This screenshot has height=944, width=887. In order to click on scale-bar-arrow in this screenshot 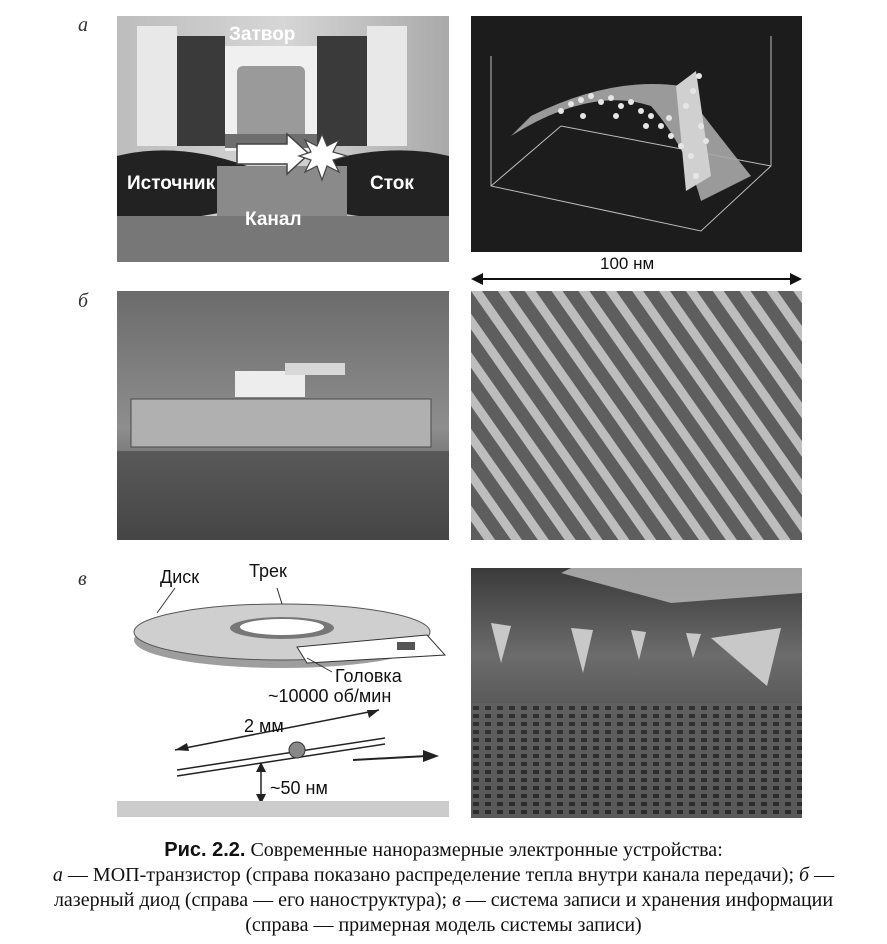, I will do `click(636, 279)`.